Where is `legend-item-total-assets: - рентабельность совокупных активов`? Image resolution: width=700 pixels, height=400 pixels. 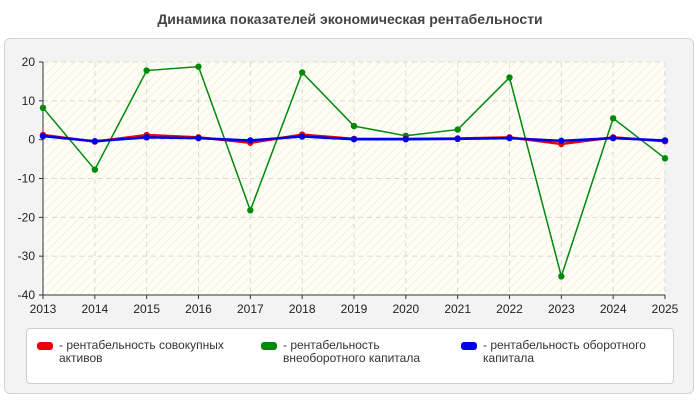 legend-item-total-assets: - рентабельность совокупных активов is located at coordinates (138, 352).